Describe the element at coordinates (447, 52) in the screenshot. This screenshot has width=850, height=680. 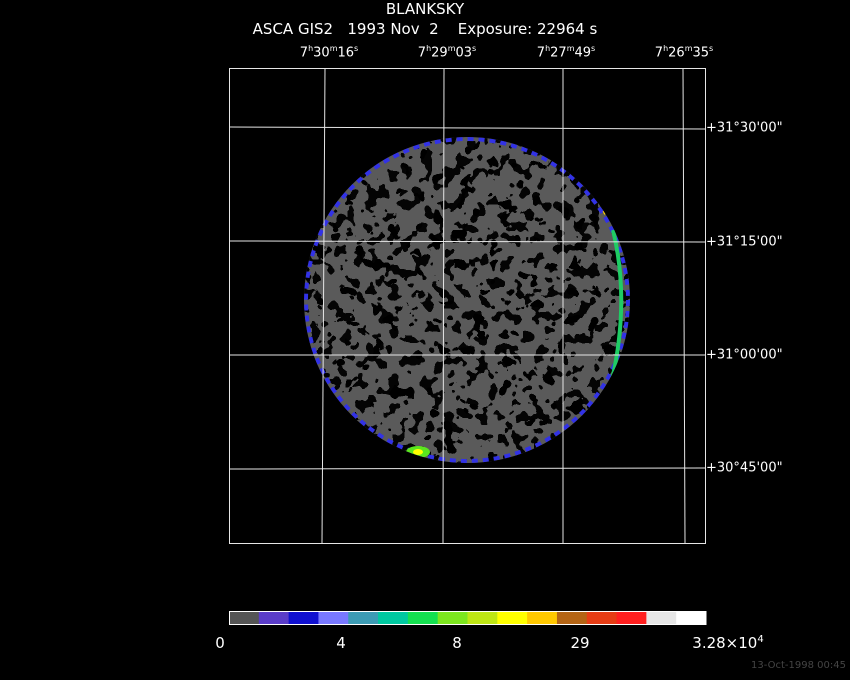
I see `ra-tick-label-2: 7h29m03s` at that location.